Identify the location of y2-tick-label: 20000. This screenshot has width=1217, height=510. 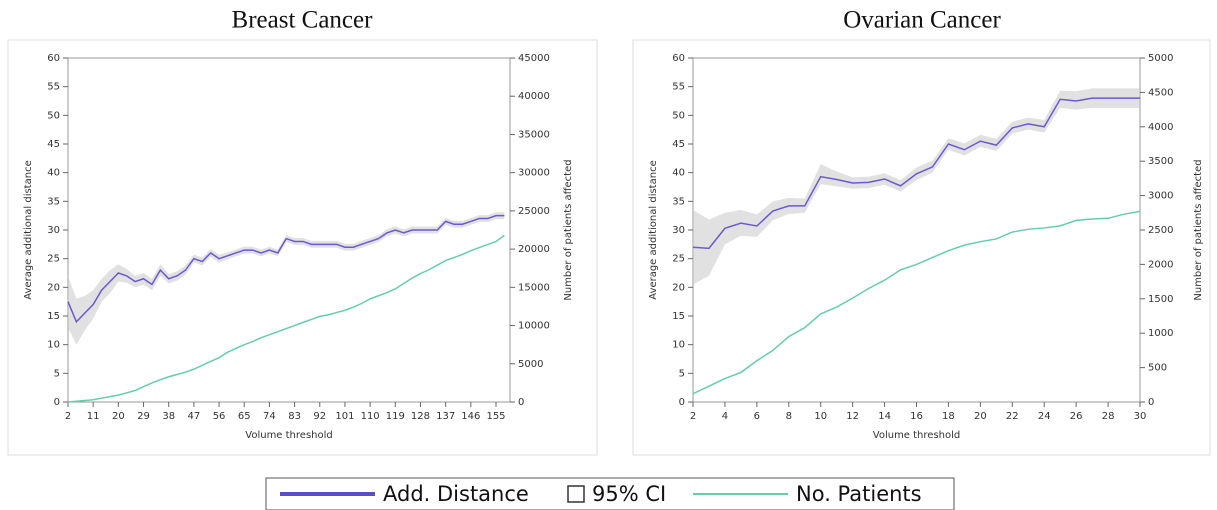
(534, 249).